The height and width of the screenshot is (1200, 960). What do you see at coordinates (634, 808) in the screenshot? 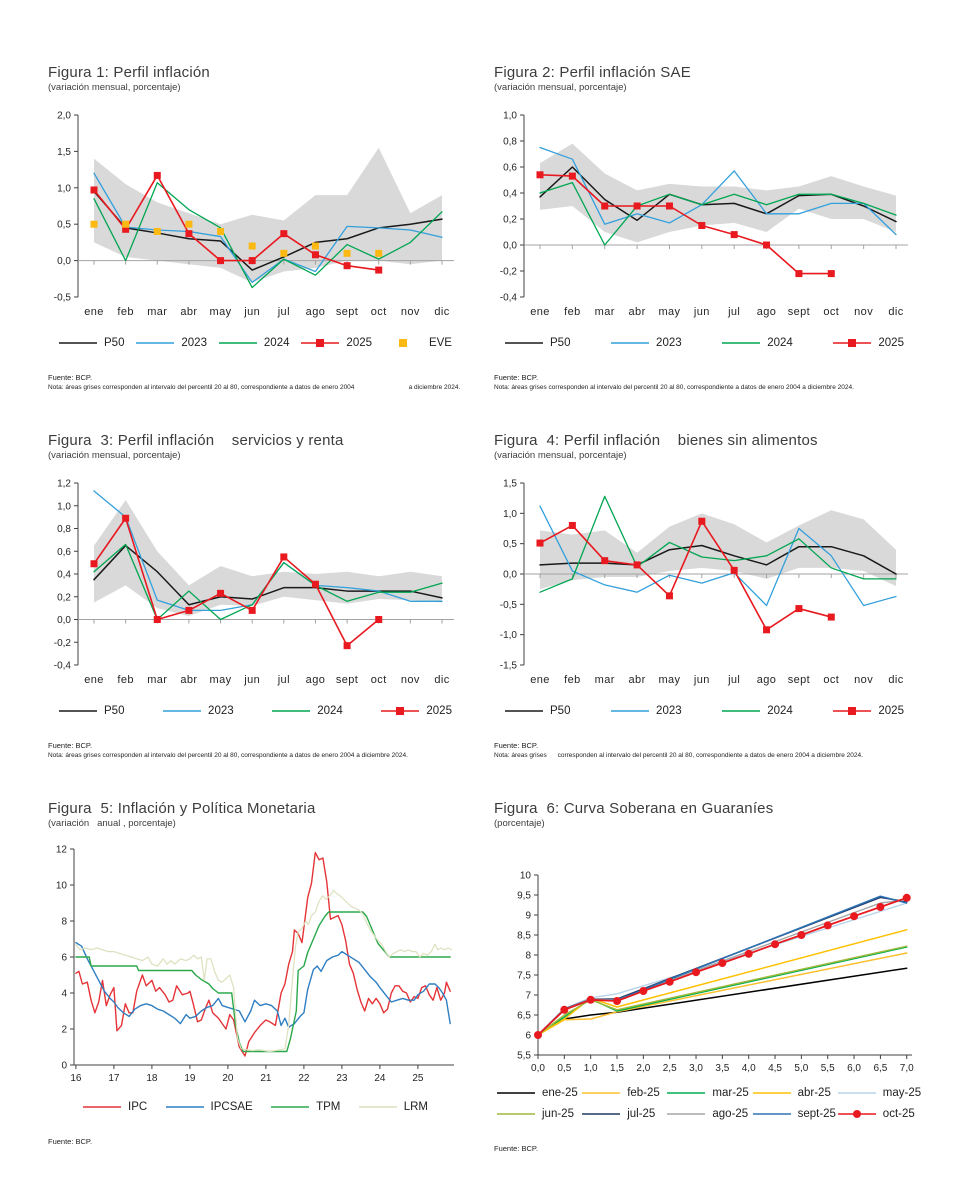
I see `figure-6-title: Figura 6: Curva Soberana en Guaraníes` at bounding box center [634, 808].